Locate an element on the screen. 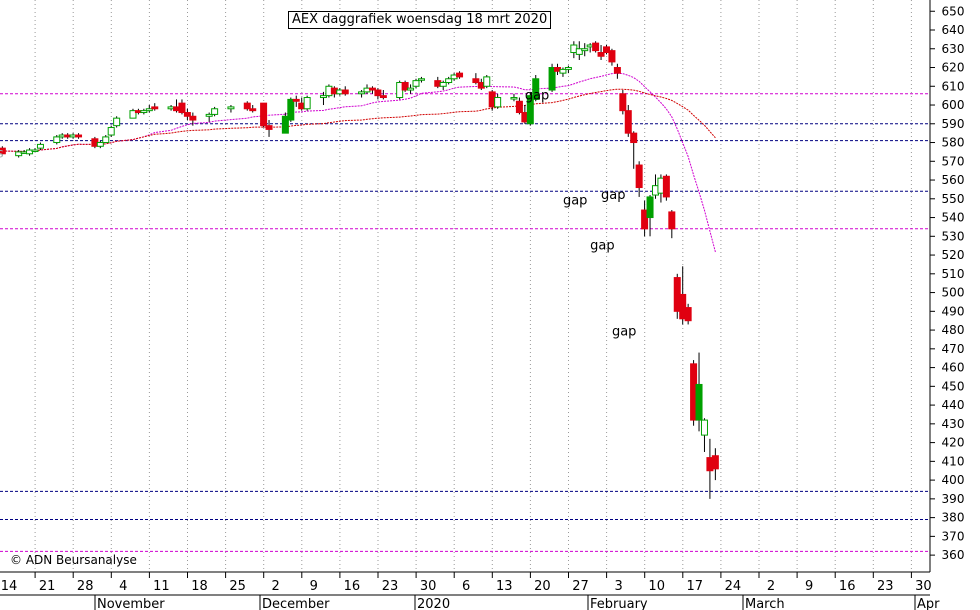 The width and height of the screenshot is (980, 610). x-tick-label: 20 is located at coordinates (542, 586).